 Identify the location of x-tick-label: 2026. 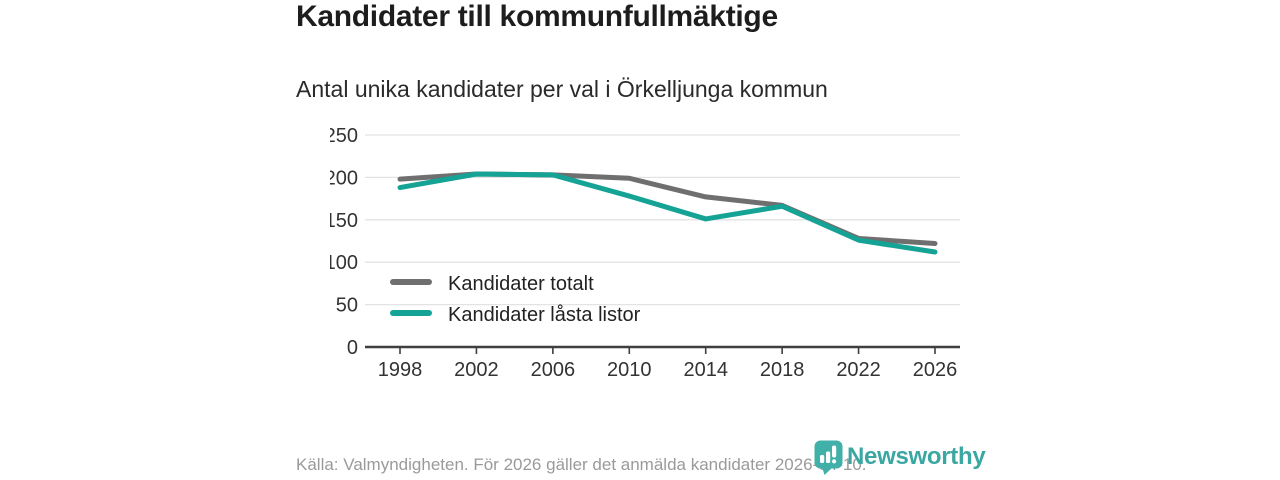
(935, 370).